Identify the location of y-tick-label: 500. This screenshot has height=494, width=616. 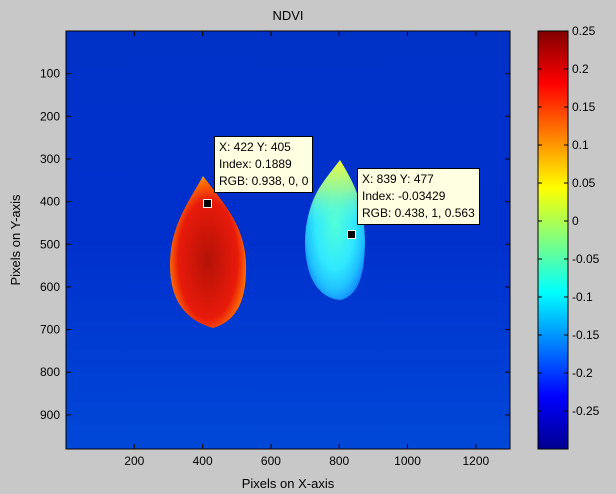
(50, 244).